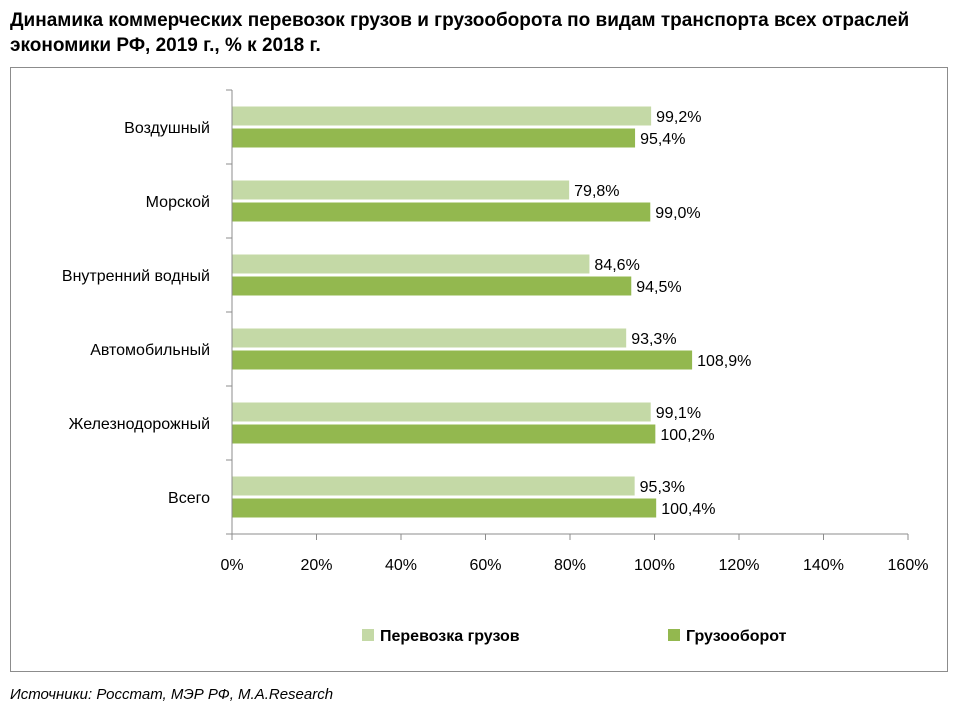 This screenshot has height=714, width=974. Describe the element at coordinates (172, 694) in the screenshot. I see `source-note: Источники: Росстат, МЭР РФ, M.A.Research` at that location.